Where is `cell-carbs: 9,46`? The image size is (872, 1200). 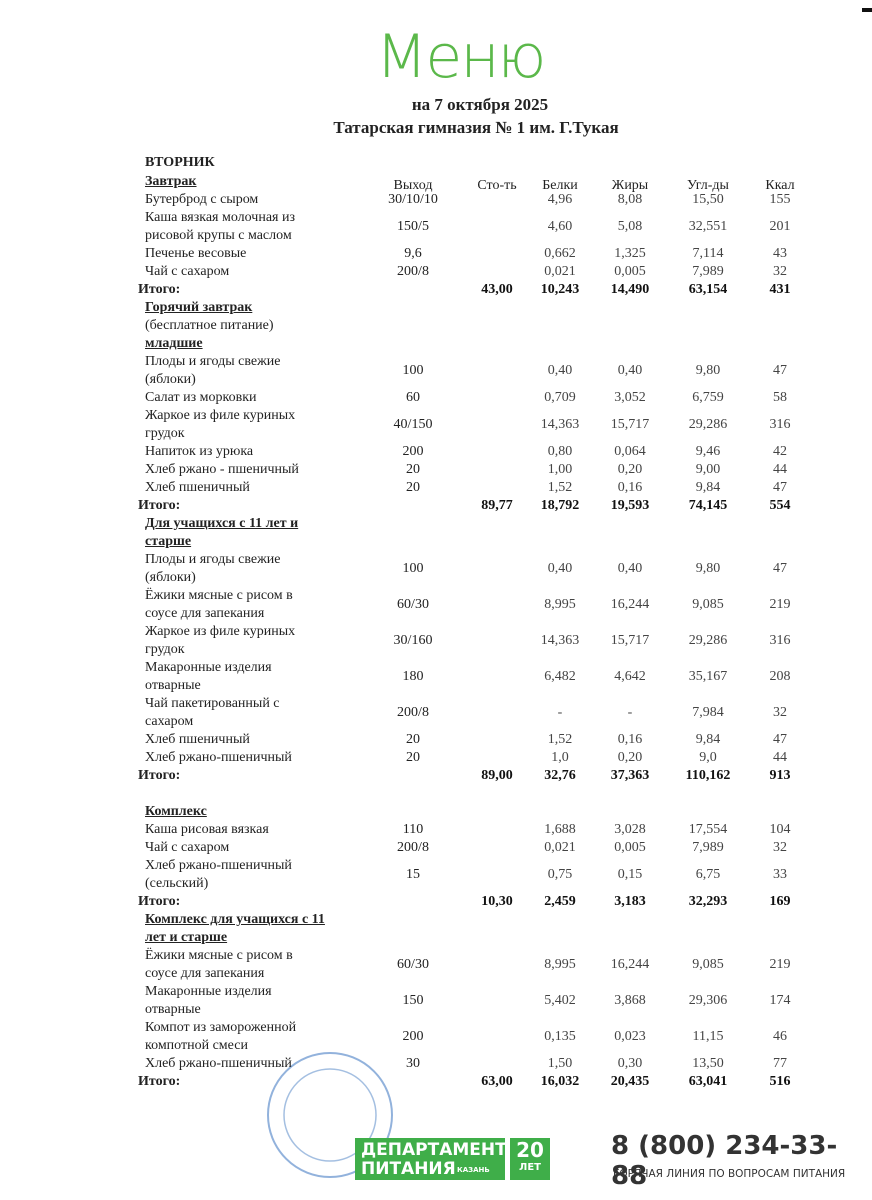
cell-carbs: 9,46 is located at coordinates (708, 451).